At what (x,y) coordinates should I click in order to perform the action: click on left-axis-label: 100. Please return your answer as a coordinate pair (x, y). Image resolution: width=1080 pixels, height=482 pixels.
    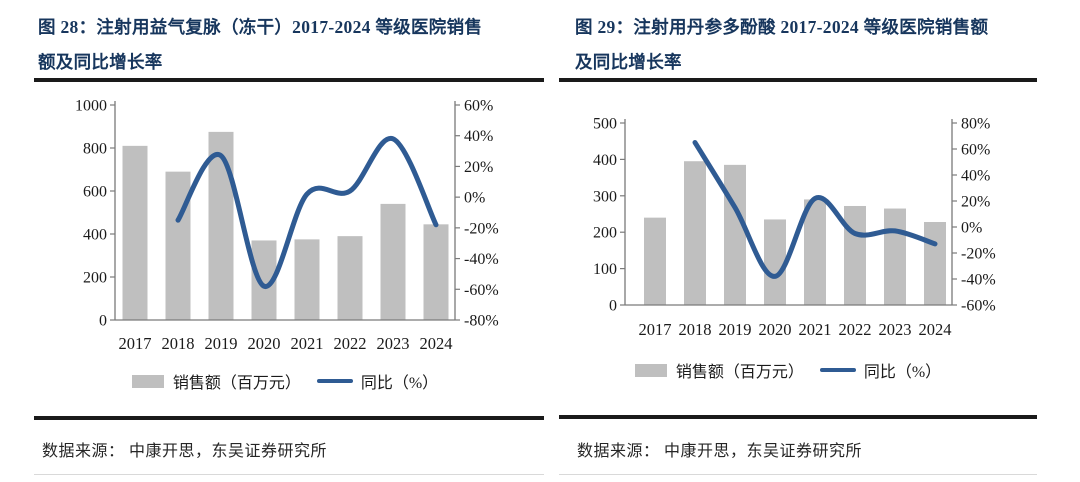
    Looking at the image, I should click on (605, 269).